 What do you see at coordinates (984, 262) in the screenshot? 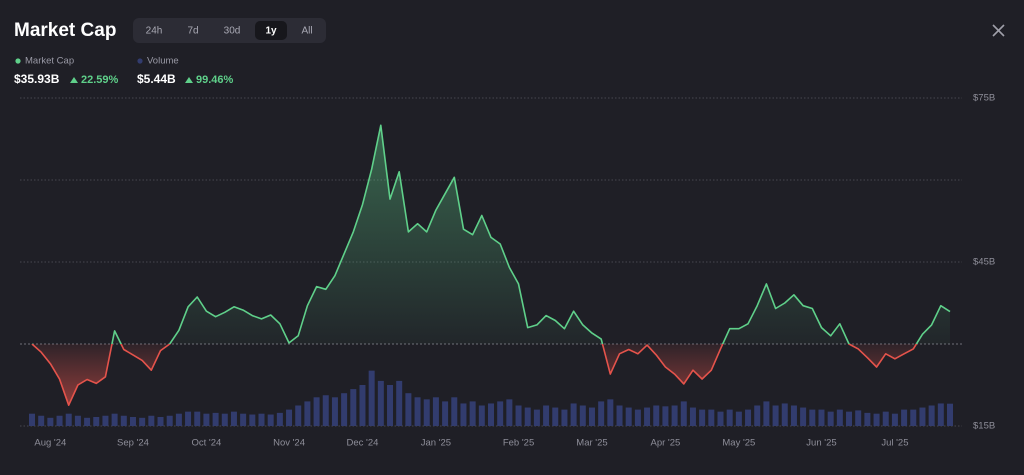
I see `y-tick-label: $45B` at bounding box center [984, 262].